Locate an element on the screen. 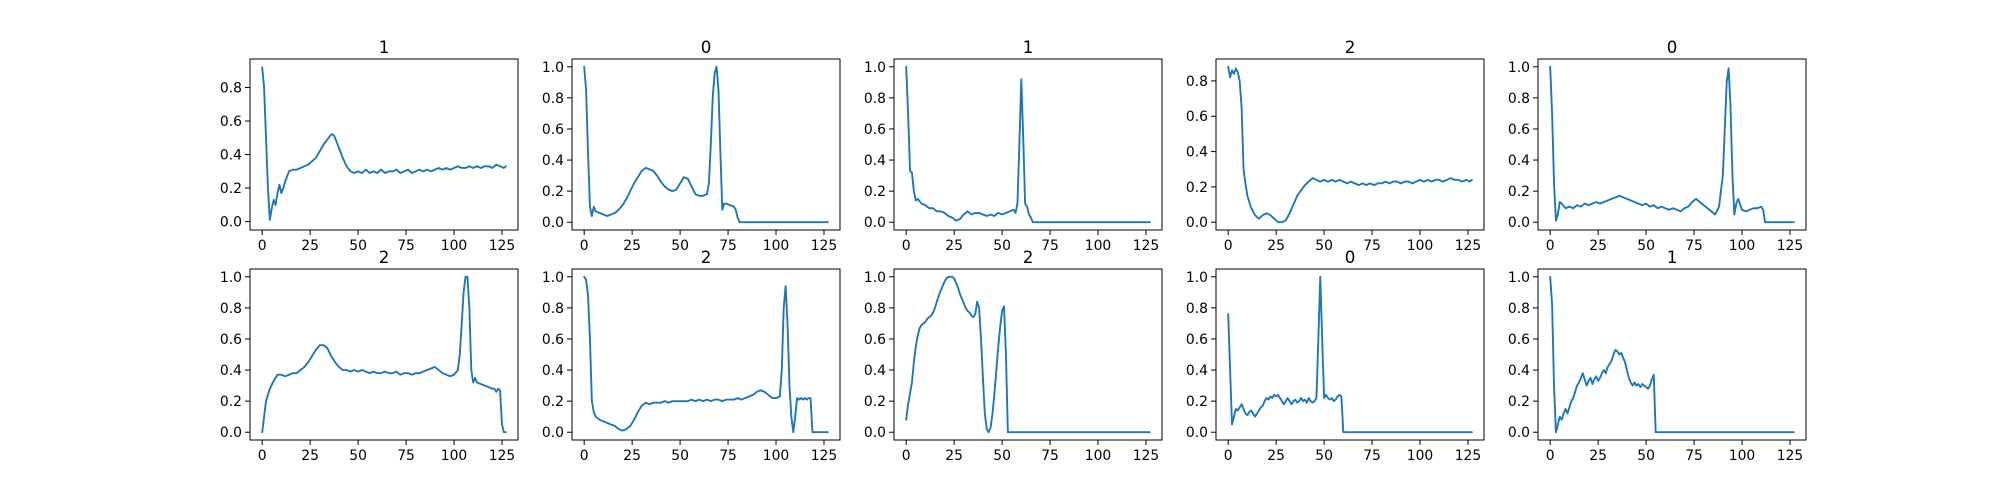  panel-6: 0 25 50 75 100 125 0.0 0.2 0.4 0.6 0.8 1.0 2 is located at coordinates (369, 355).